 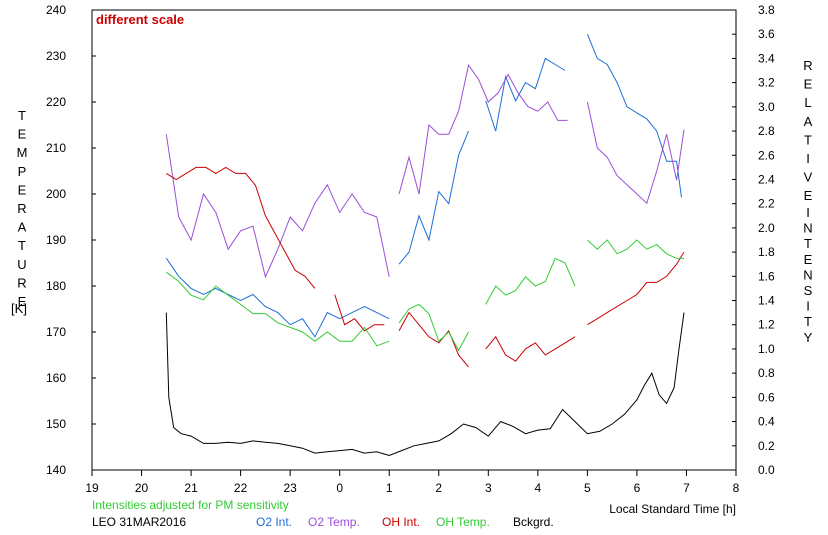 What do you see at coordinates (736, 488) in the screenshot?
I see `x-tick-label: 8` at bounding box center [736, 488].